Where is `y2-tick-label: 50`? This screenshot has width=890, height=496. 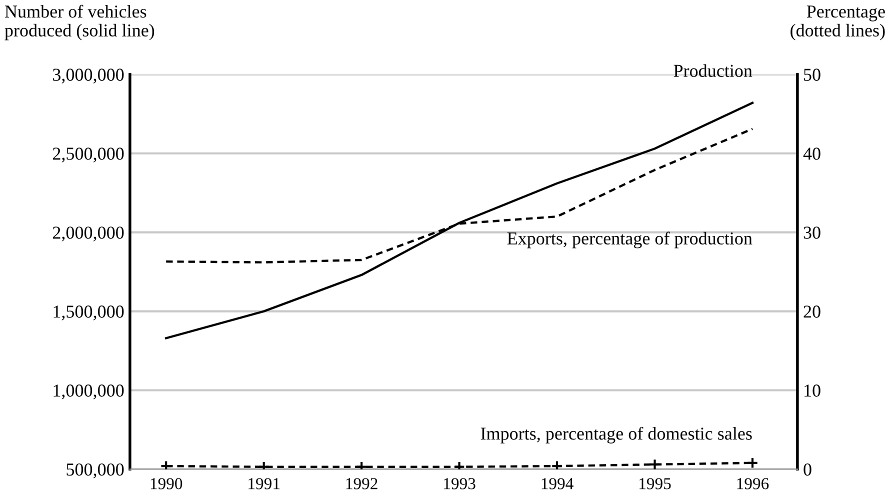
y2-tick-label: 50 is located at coordinates (812, 74).